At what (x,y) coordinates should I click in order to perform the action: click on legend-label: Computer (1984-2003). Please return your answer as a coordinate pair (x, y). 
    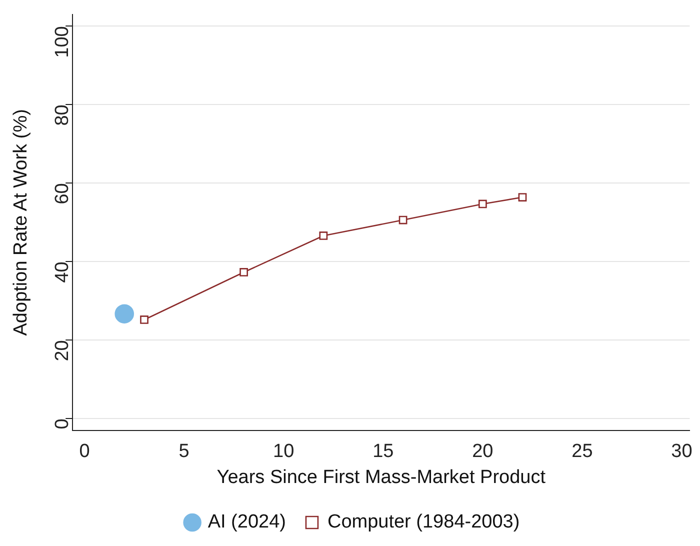
    Looking at the image, I should click on (423, 522).